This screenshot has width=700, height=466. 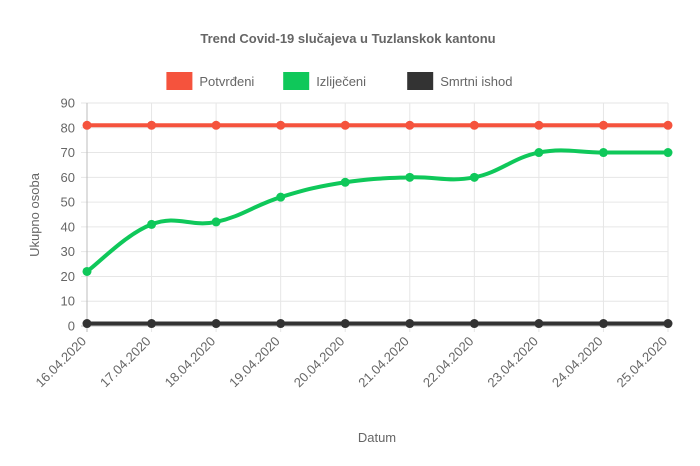 What do you see at coordinates (476, 81) in the screenshot?
I see `legend-label: Smrtni ishod` at bounding box center [476, 81].